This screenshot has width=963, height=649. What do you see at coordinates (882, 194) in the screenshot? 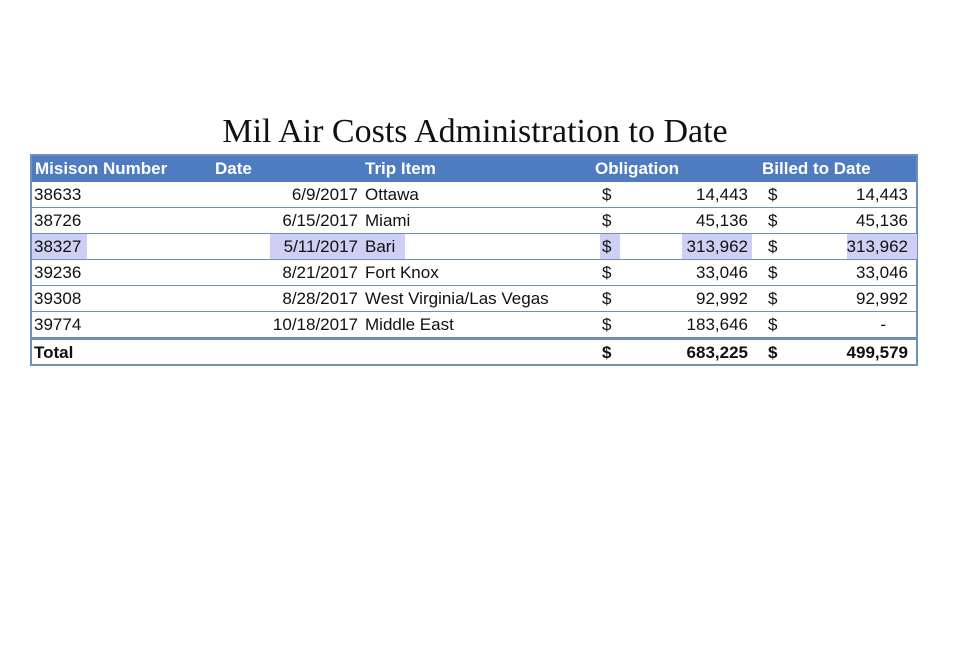
I see `billed-cell: 14,443` at bounding box center [882, 194].